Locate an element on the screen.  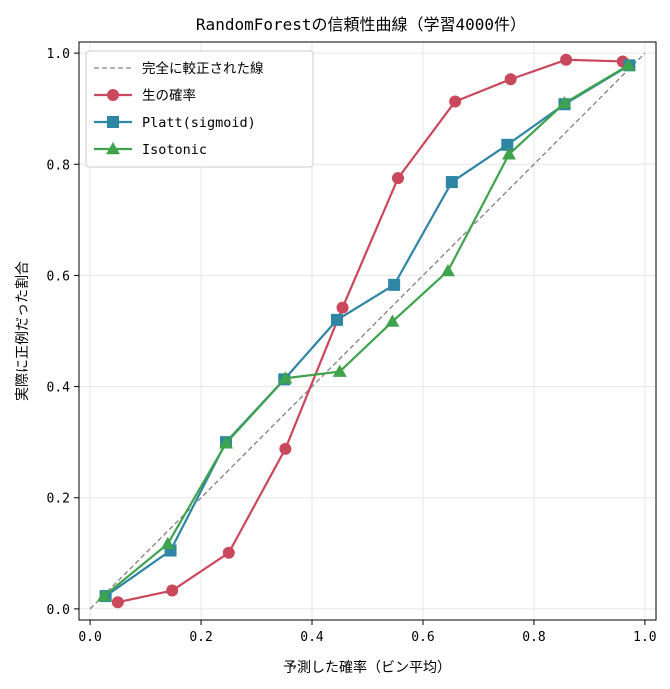
y-tick-label: 0.6 is located at coordinates (58, 276).